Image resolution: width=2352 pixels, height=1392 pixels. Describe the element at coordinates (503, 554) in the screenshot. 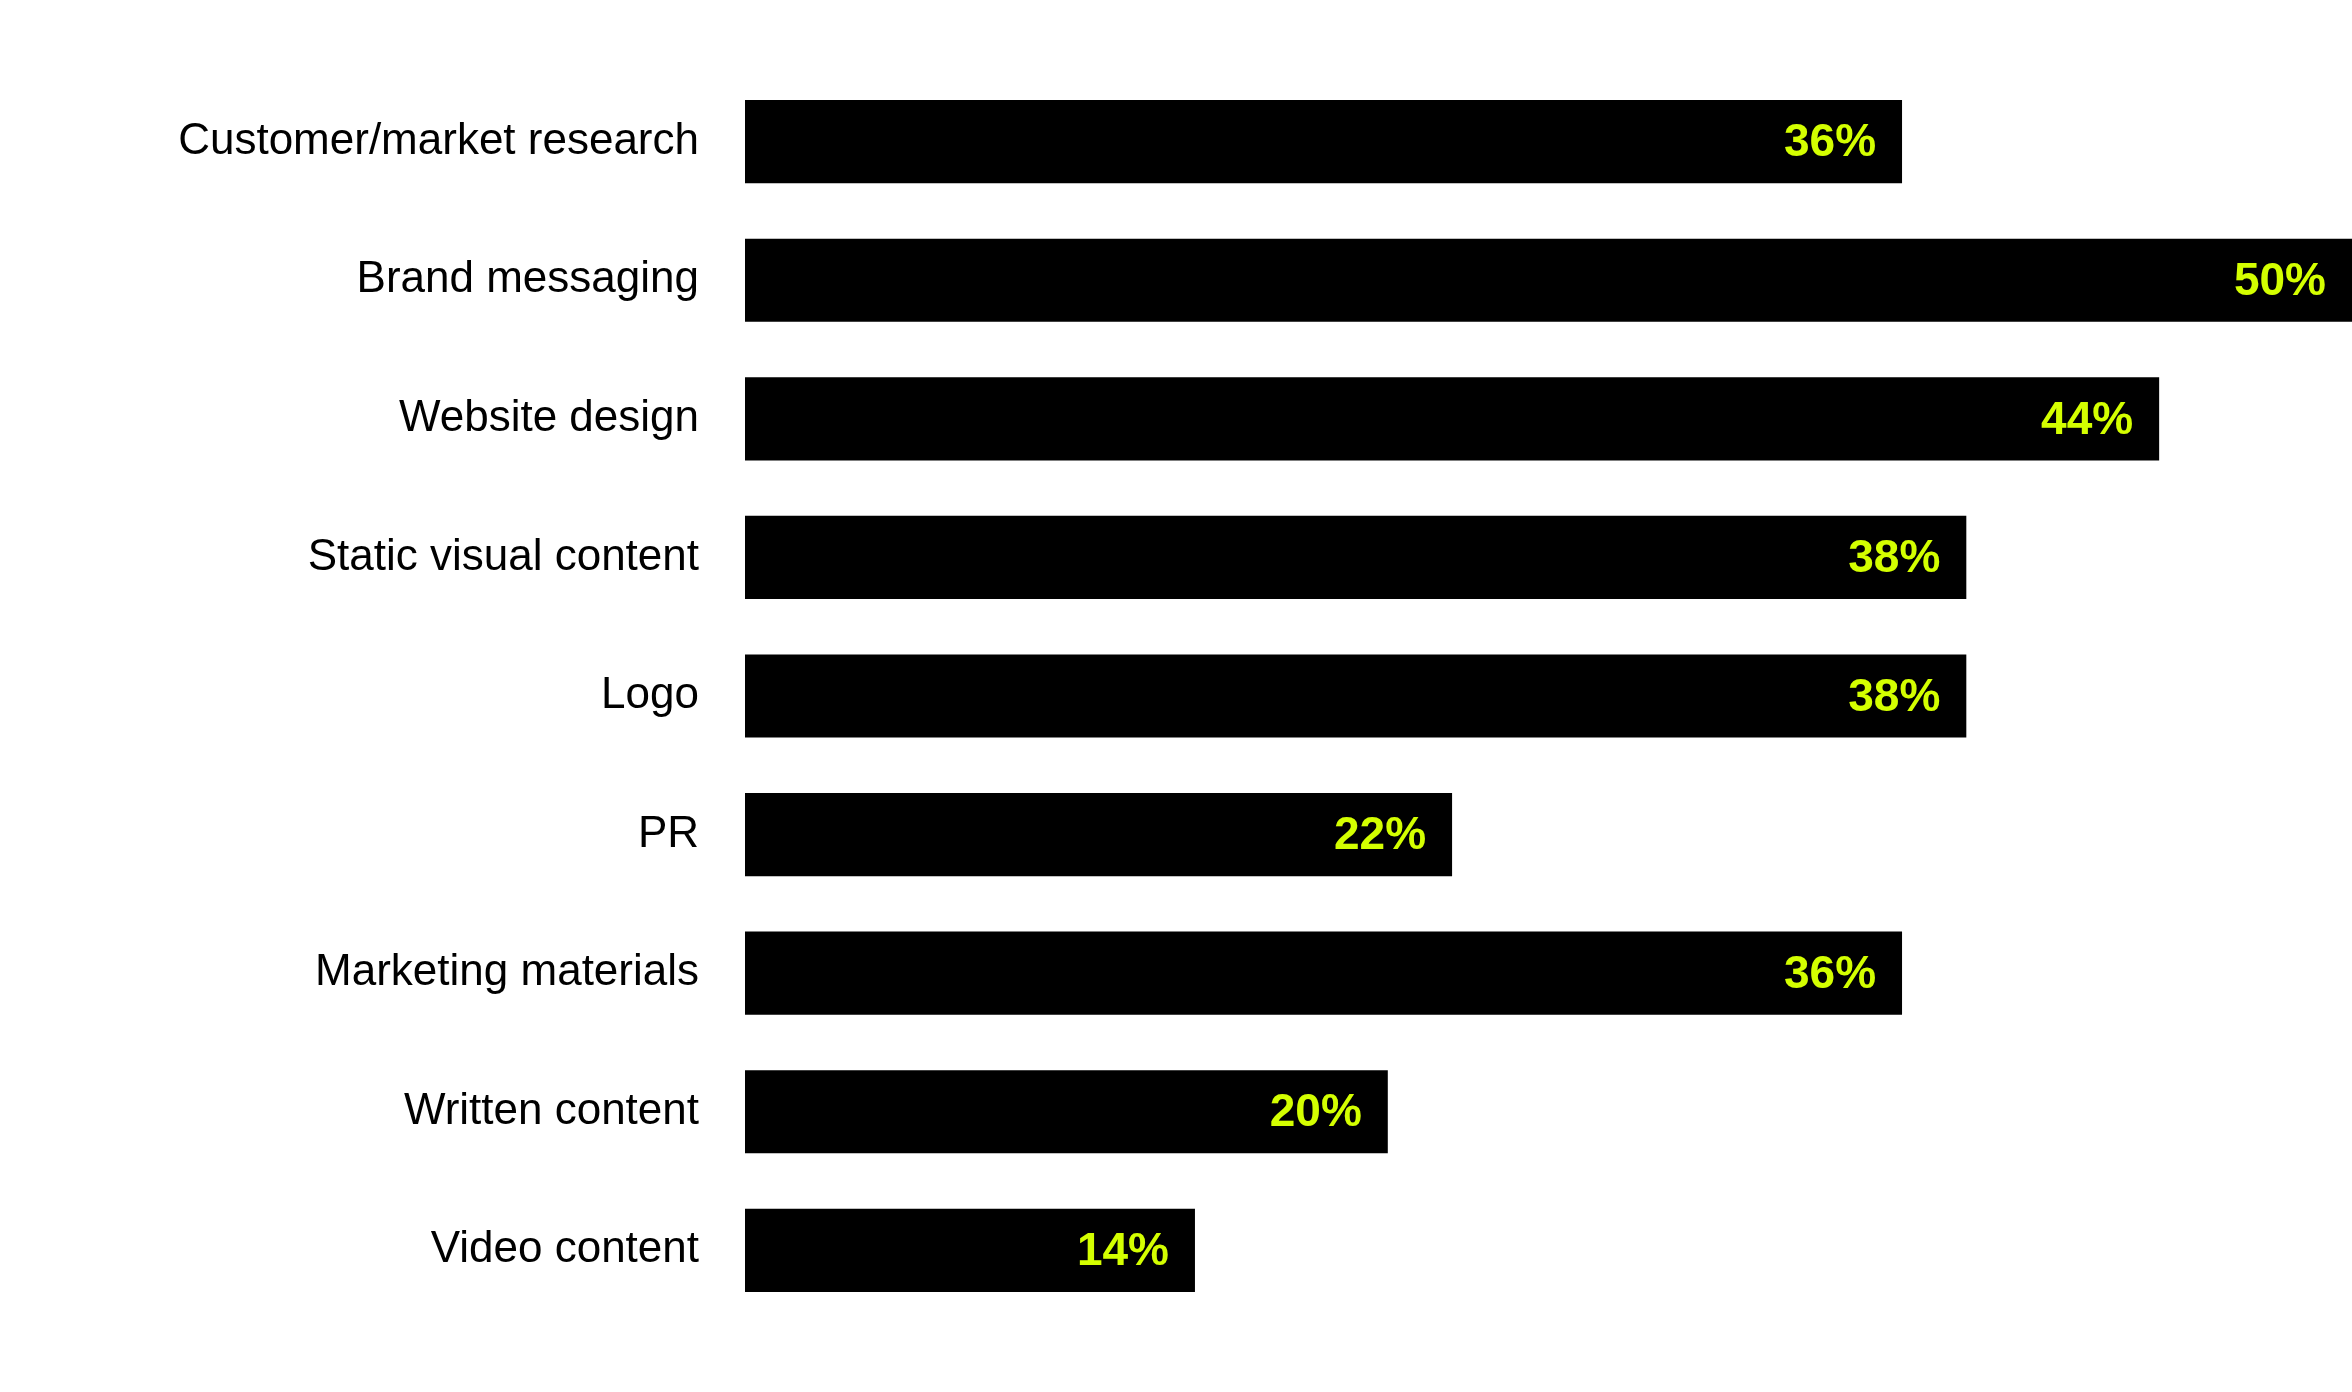

I see `y-tick-label: Static visual content` at that location.